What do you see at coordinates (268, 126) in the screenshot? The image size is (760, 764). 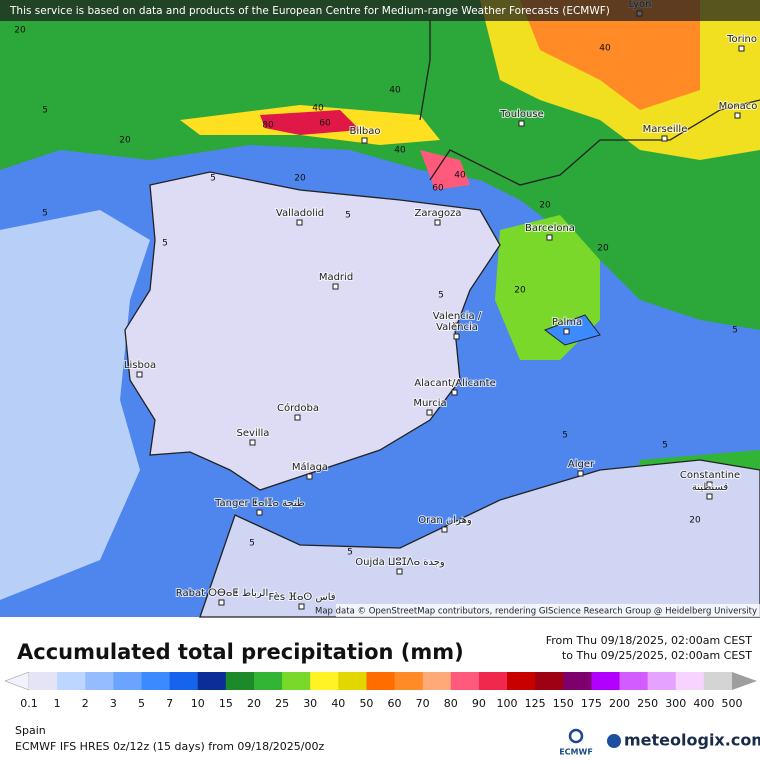 I see `contour-label: 80` at bounding box center [268, 126].